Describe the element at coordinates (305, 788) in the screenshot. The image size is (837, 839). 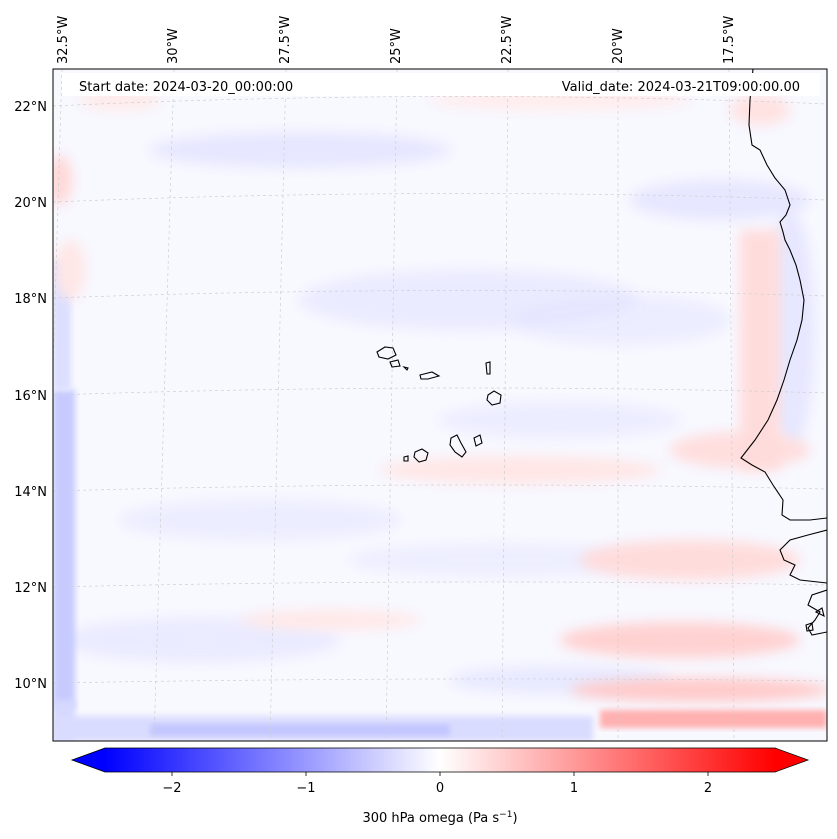
I see `colorbar-tick-minus1: −1` at that location.